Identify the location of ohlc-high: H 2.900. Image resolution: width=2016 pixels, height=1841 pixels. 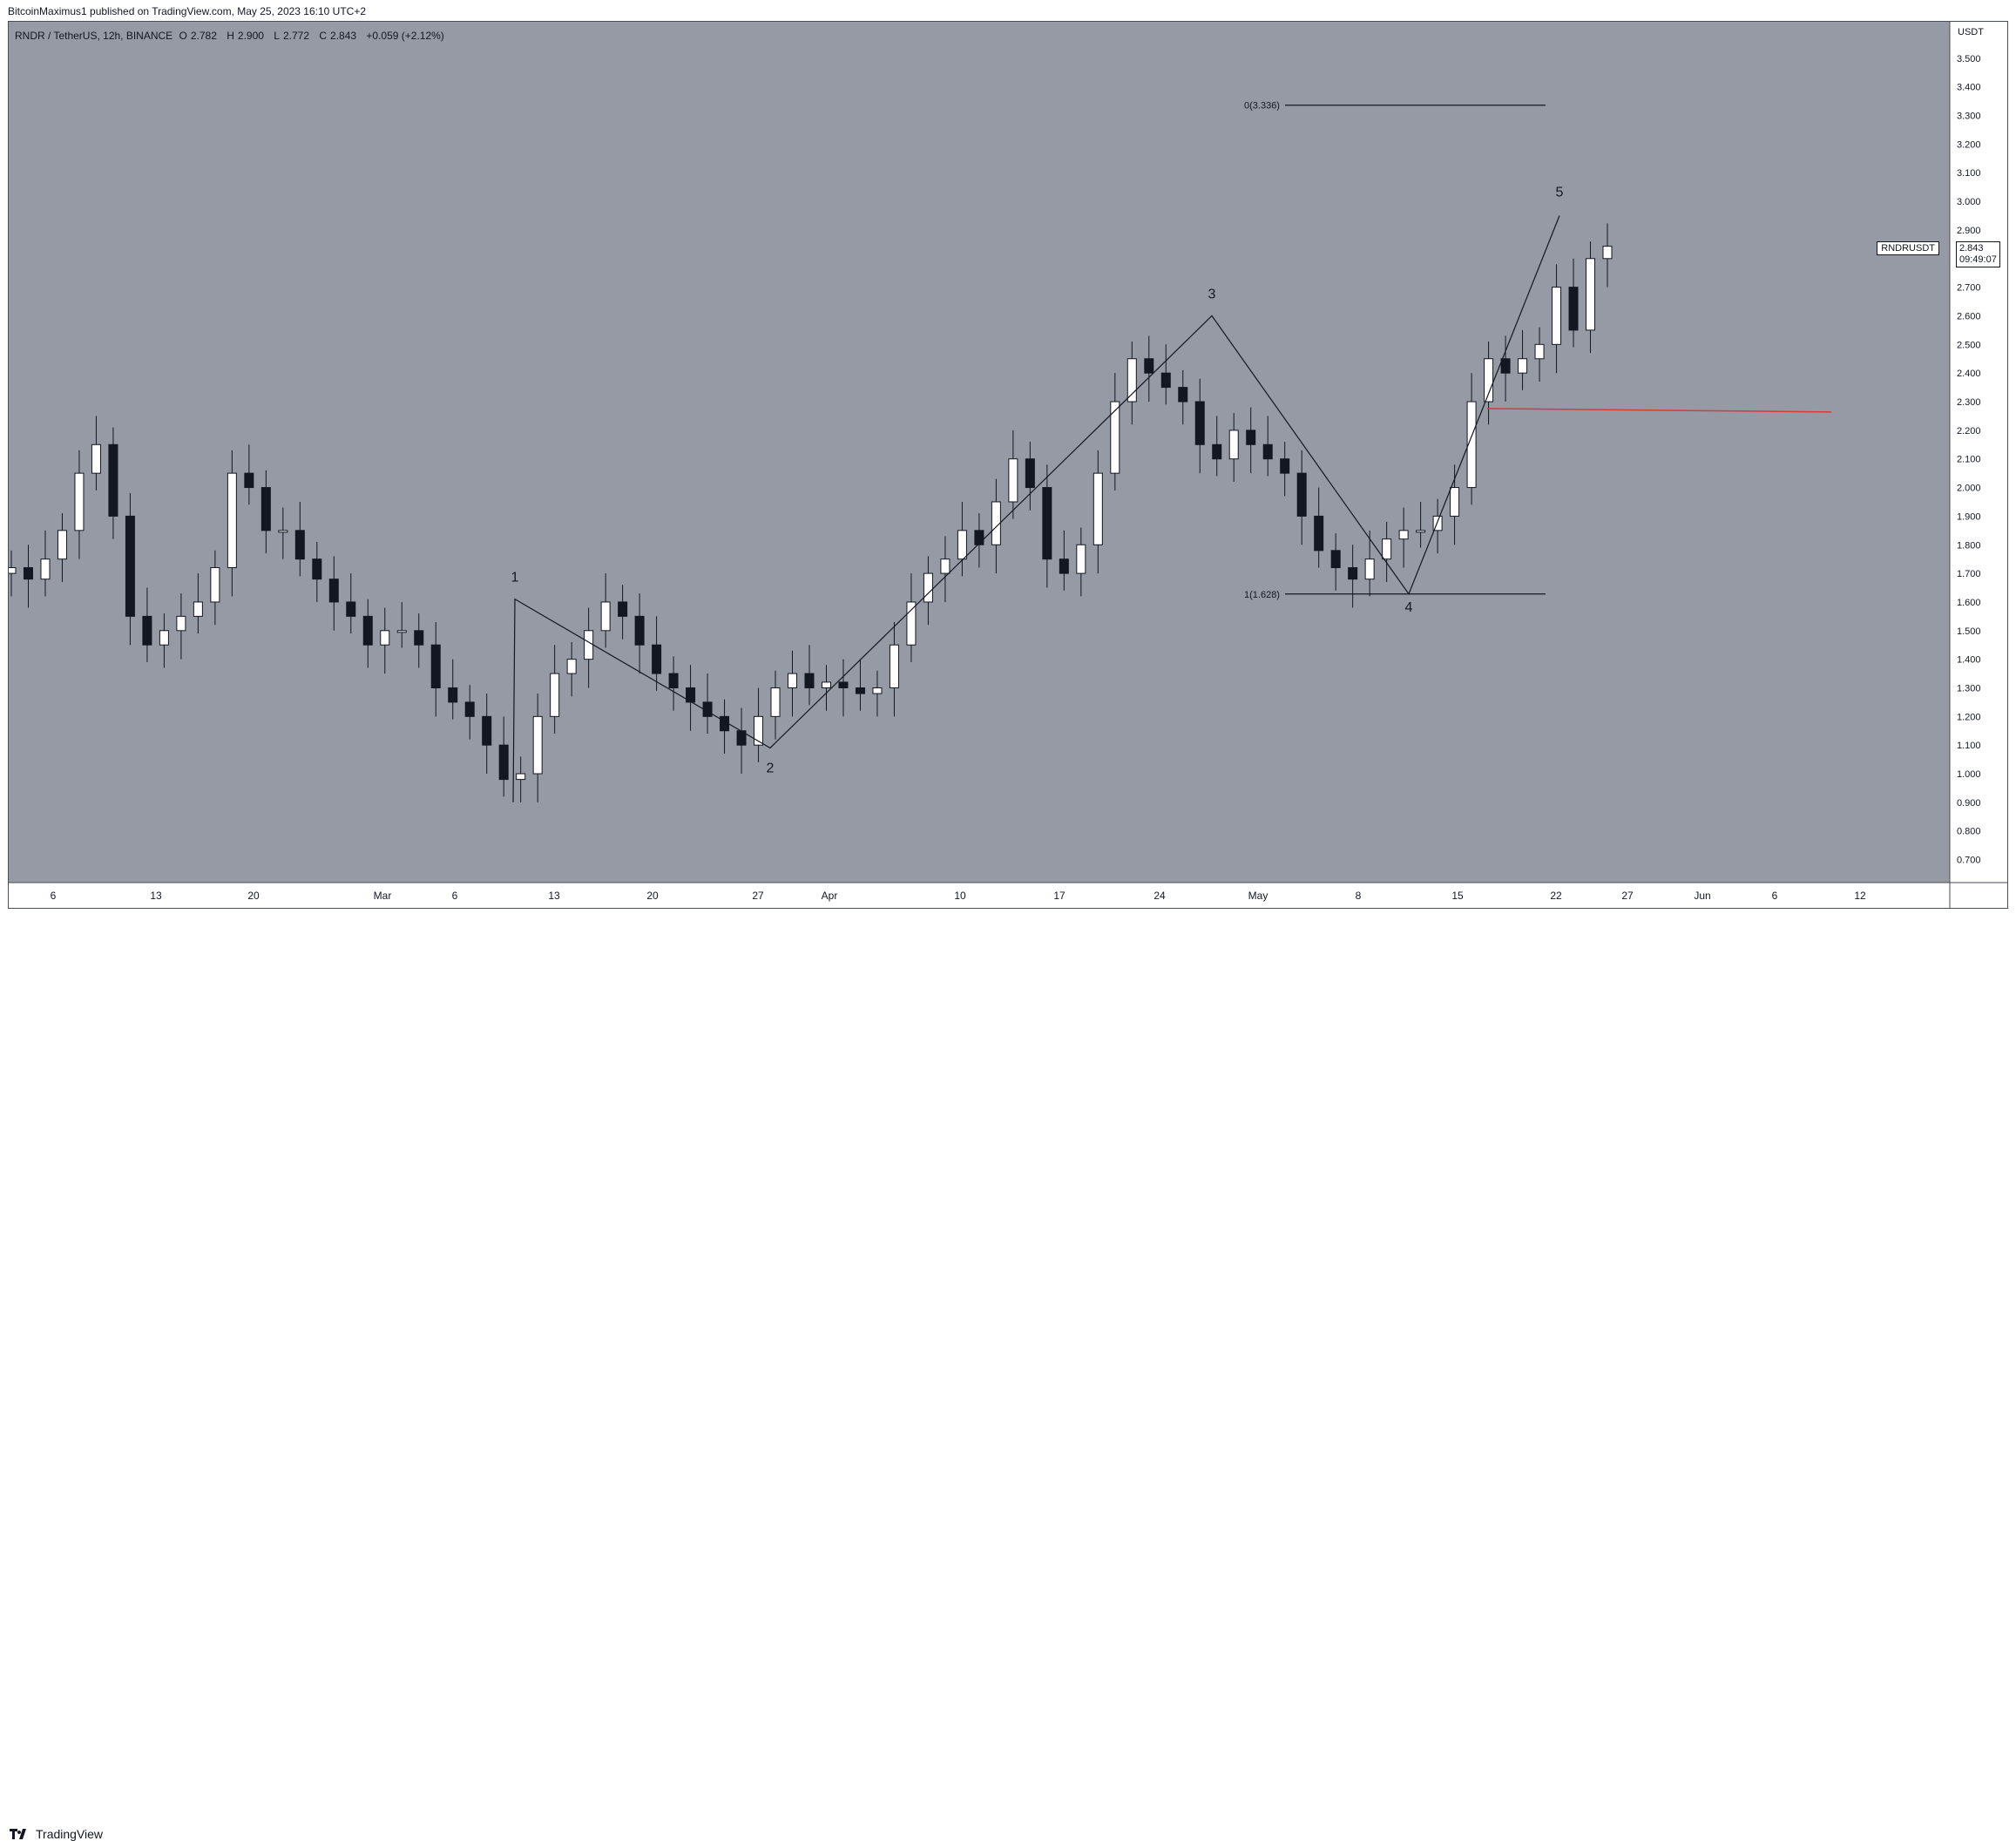
(245, 36).